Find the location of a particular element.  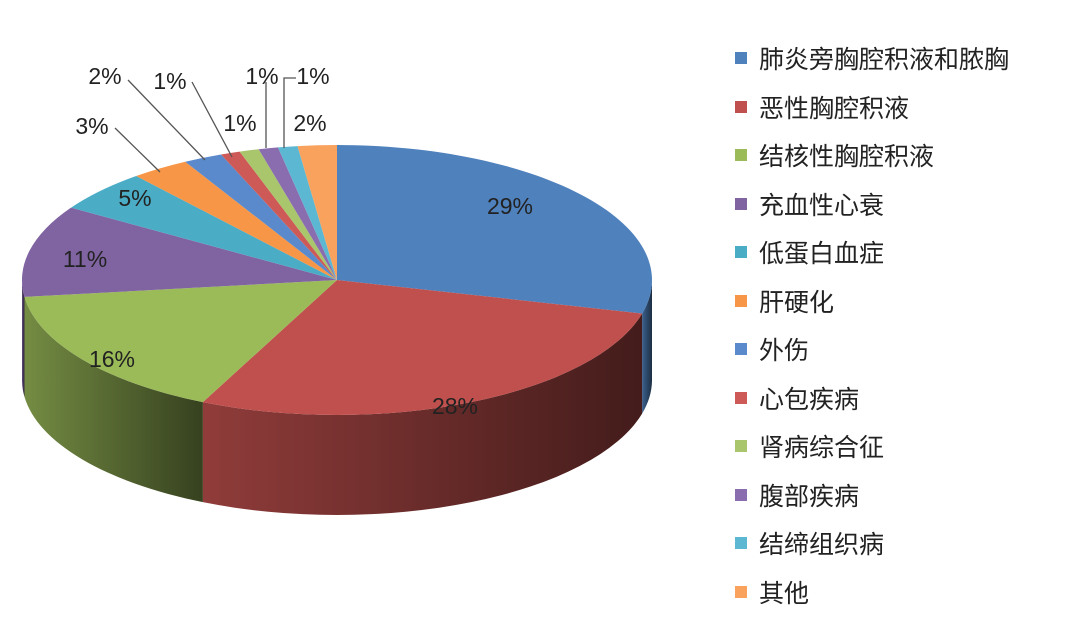

legend-item: 外伤 is located at coordinates (872, 349).